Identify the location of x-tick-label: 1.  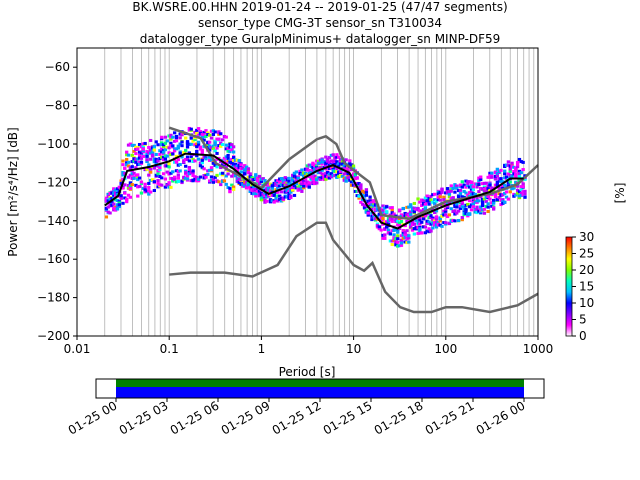
(262, 349).